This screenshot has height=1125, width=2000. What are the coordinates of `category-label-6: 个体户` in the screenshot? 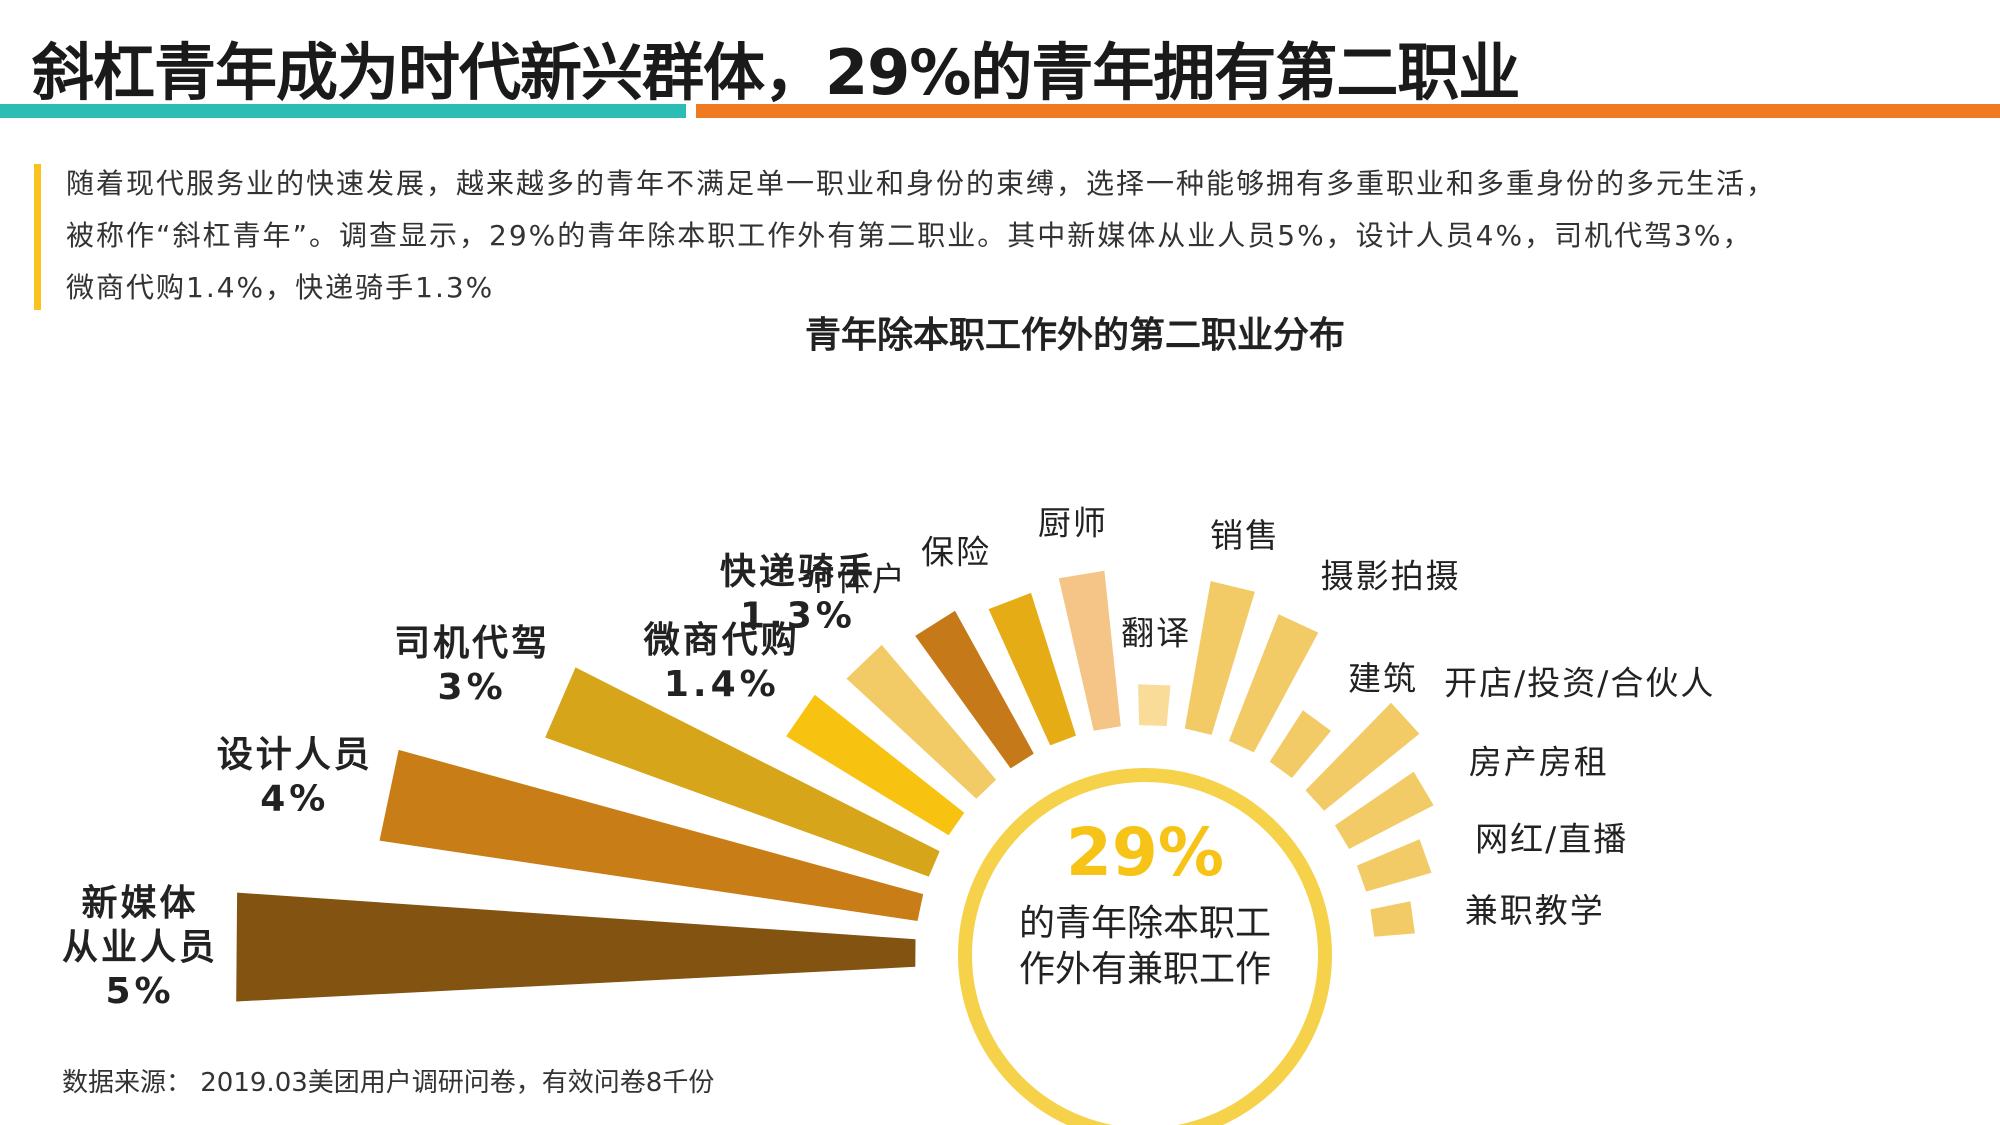 It's located at (854, 579).